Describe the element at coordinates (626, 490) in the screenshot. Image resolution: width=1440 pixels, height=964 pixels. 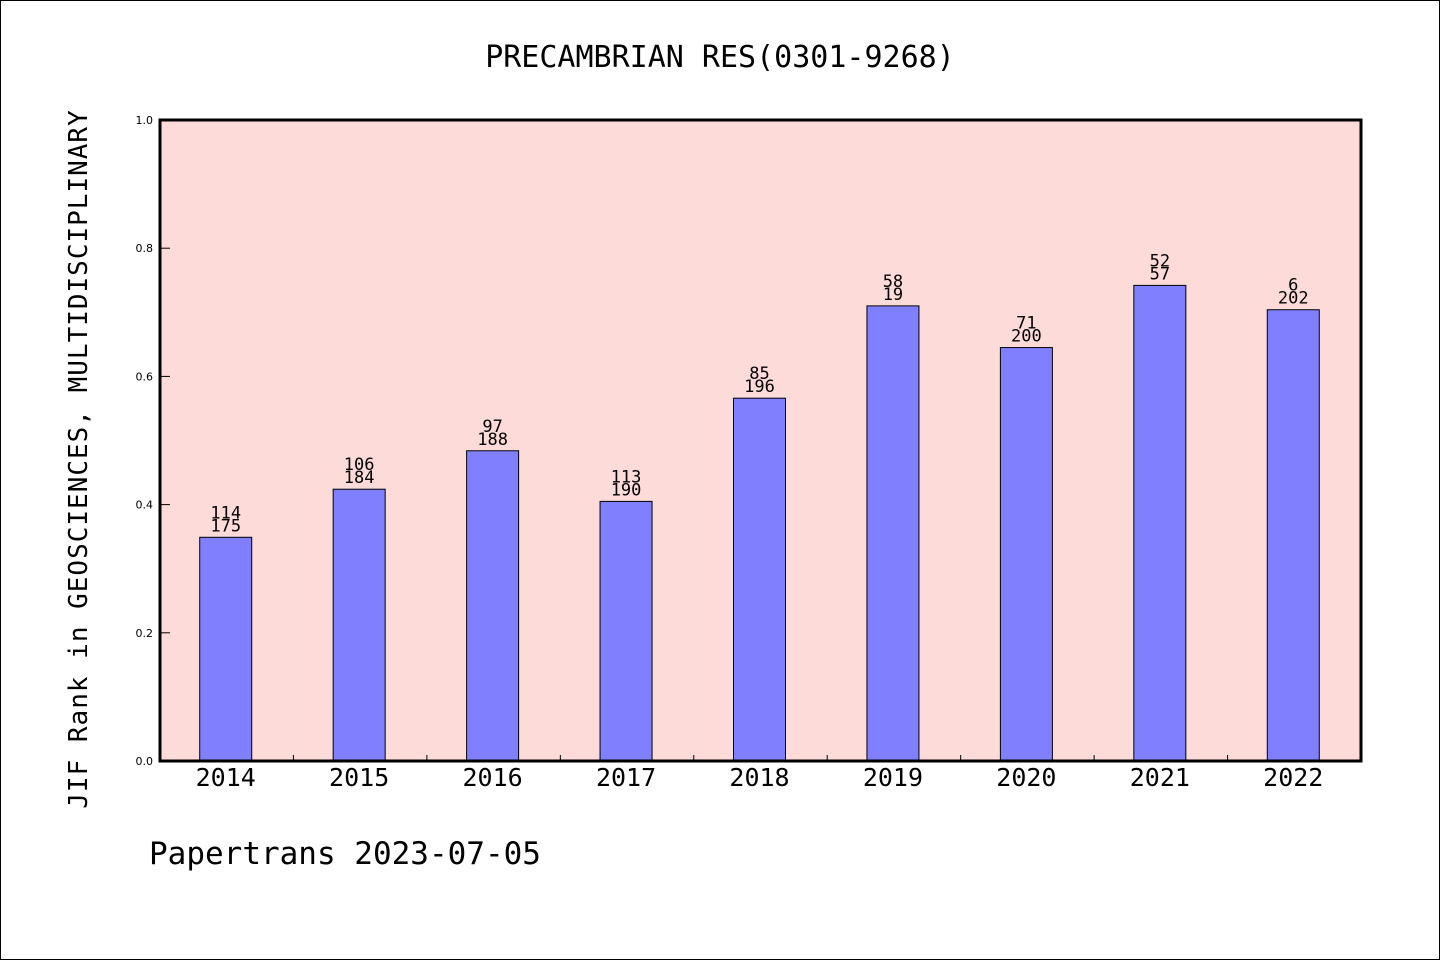
I see `total-label-2017: 190` at that location.